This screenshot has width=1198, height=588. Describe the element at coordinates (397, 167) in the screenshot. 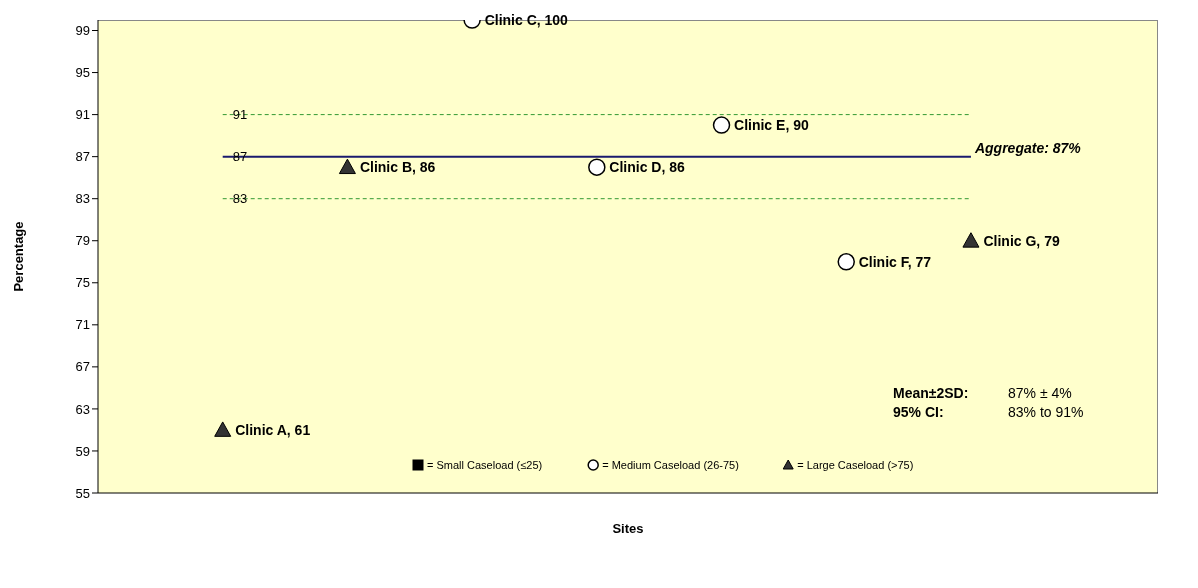

I see `data-label: Clinic B, 86` at that location.